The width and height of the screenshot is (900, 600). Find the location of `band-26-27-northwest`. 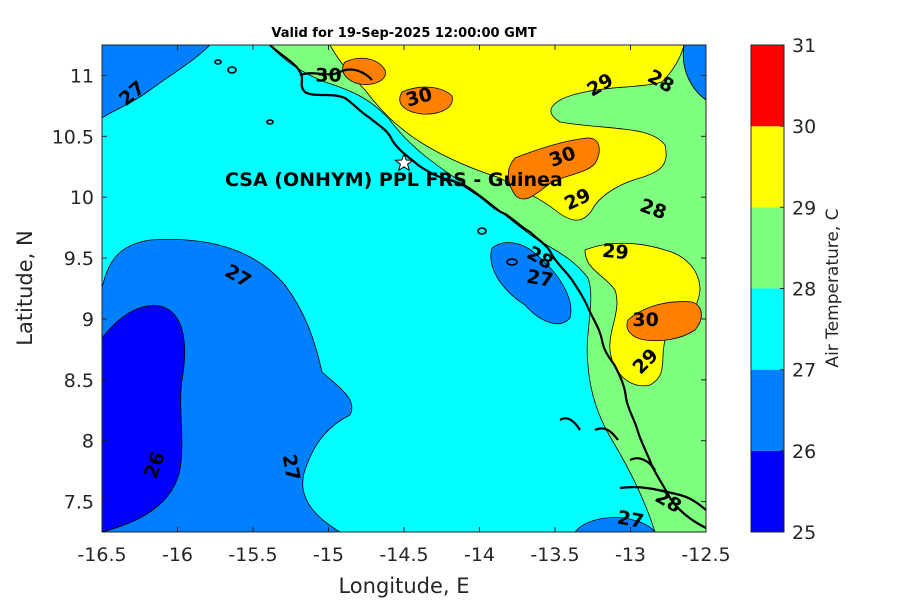

band-26-27-northwest is located at coordinates (156, 82).